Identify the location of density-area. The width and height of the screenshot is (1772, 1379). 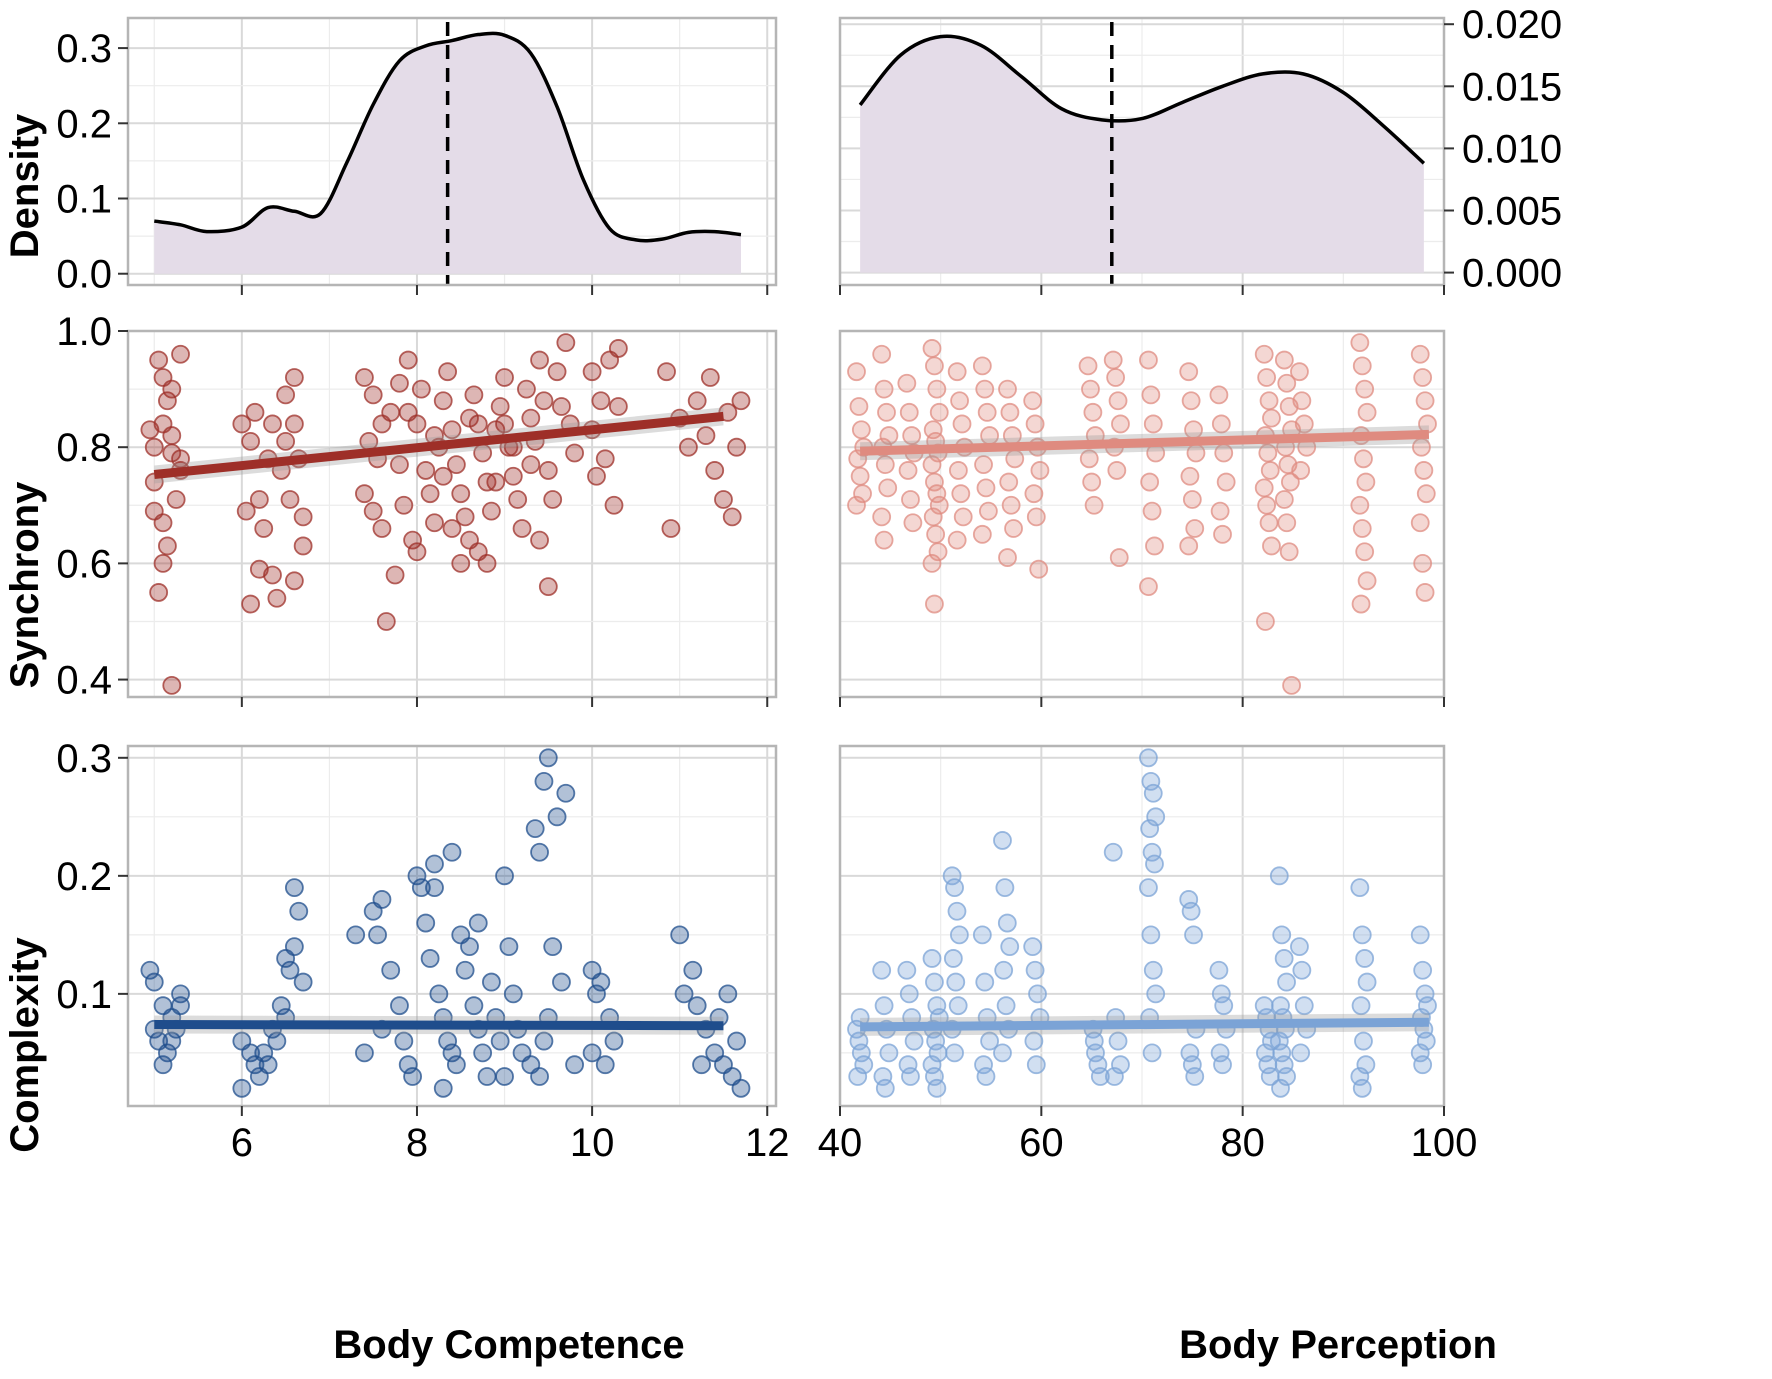
(1142, 154).